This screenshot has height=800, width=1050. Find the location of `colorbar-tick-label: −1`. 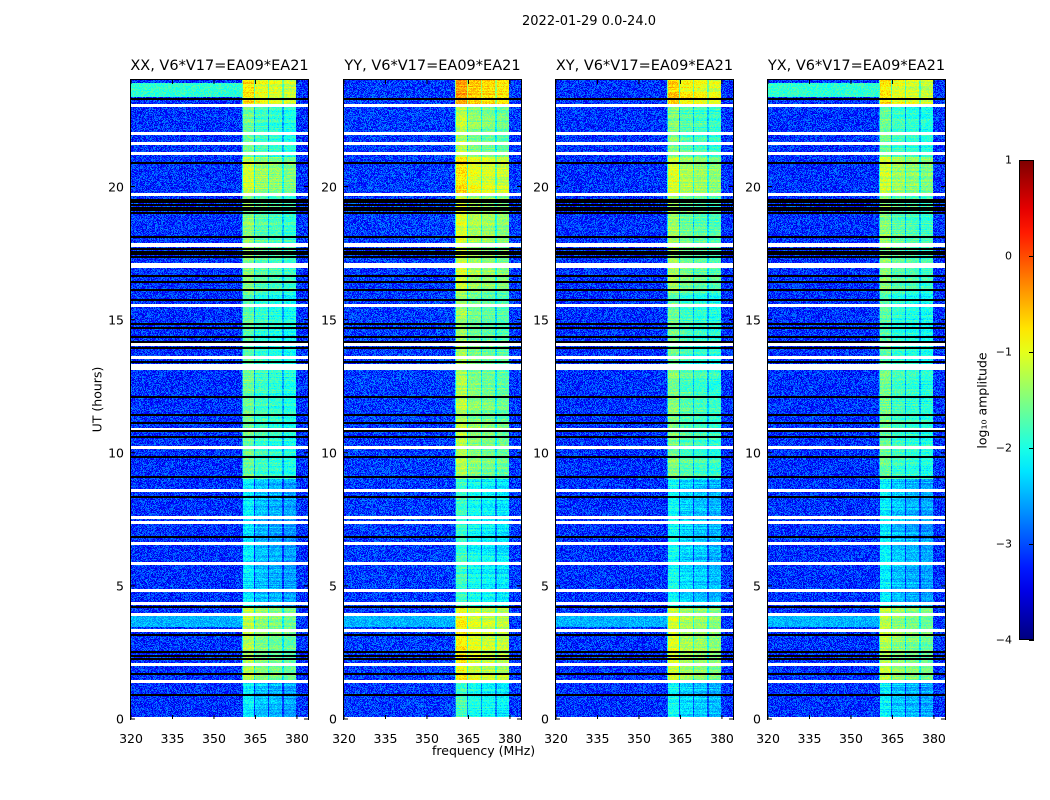

colorbar-tick-label: −1 is located at coordinates (1003, 352).